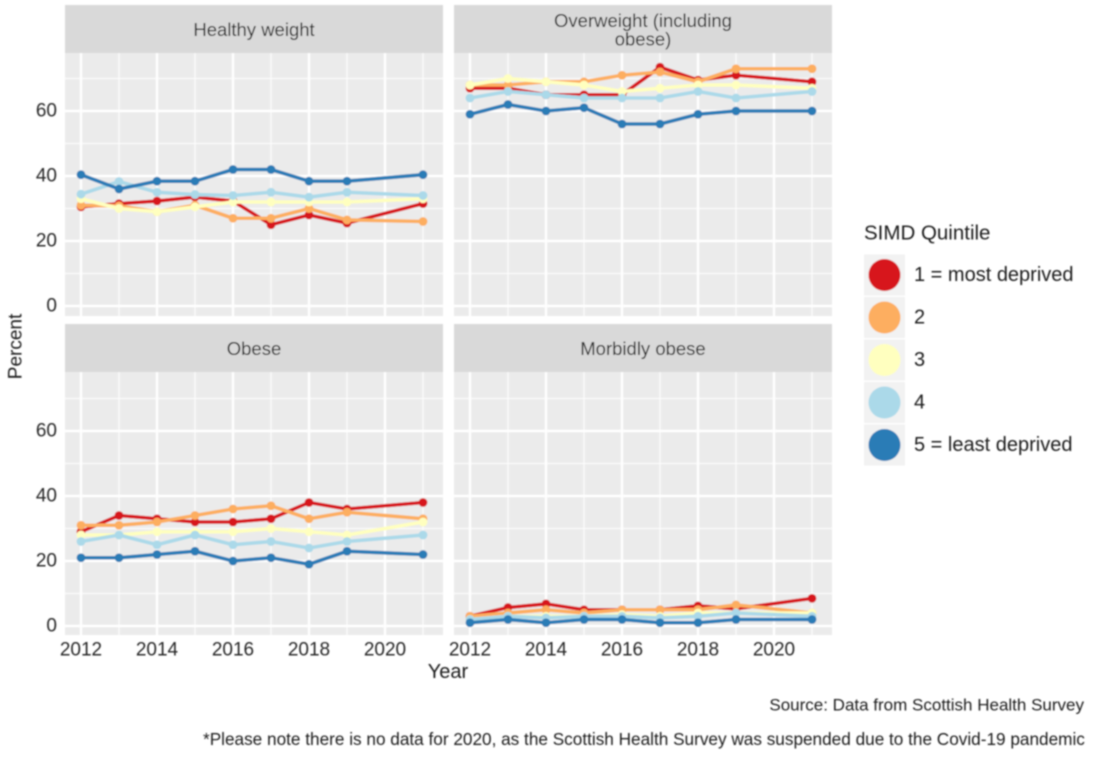 The height and width of the screenshot is (758, 1093). Describe the element at coordinates (448, 672) in the screenshot. I see `svg-text: Year` at that location.